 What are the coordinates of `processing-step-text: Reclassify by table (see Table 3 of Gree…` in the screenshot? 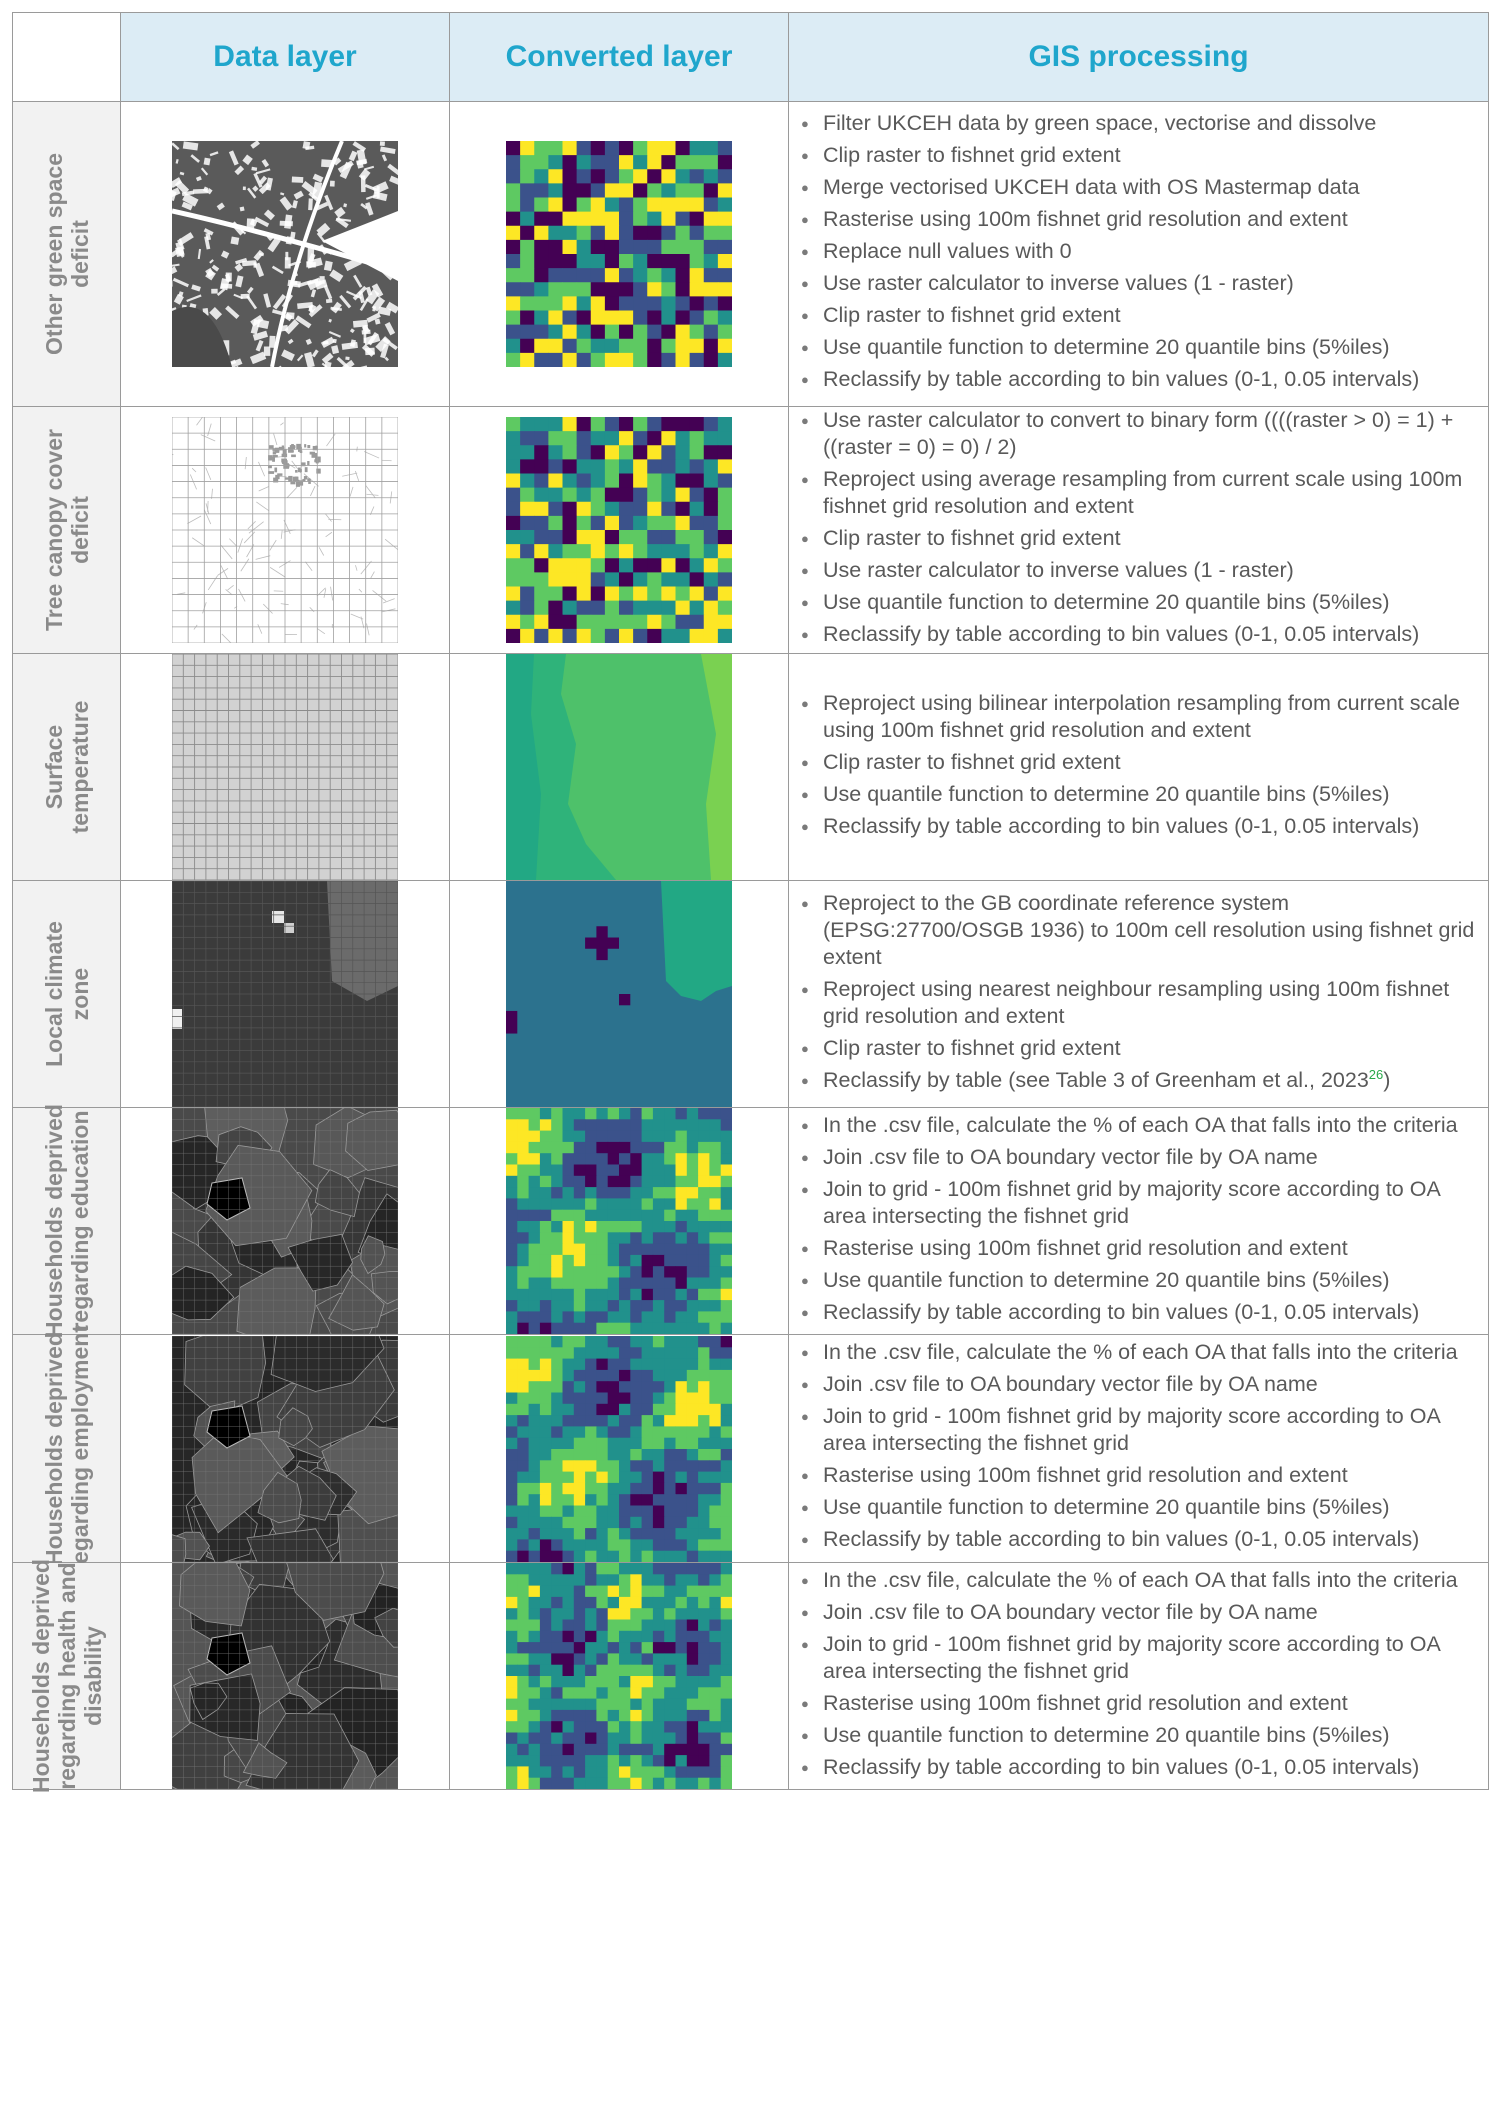 It's located at (1096, 1079).